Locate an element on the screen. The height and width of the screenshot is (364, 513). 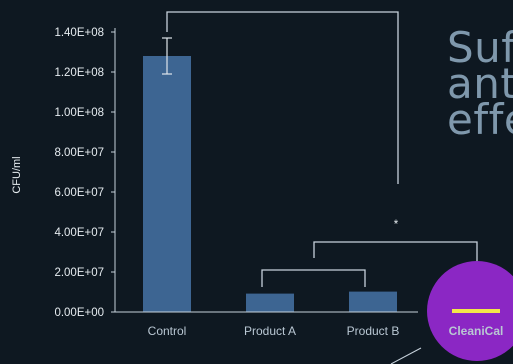
bar-product-b is located at coordinates (373, 301).